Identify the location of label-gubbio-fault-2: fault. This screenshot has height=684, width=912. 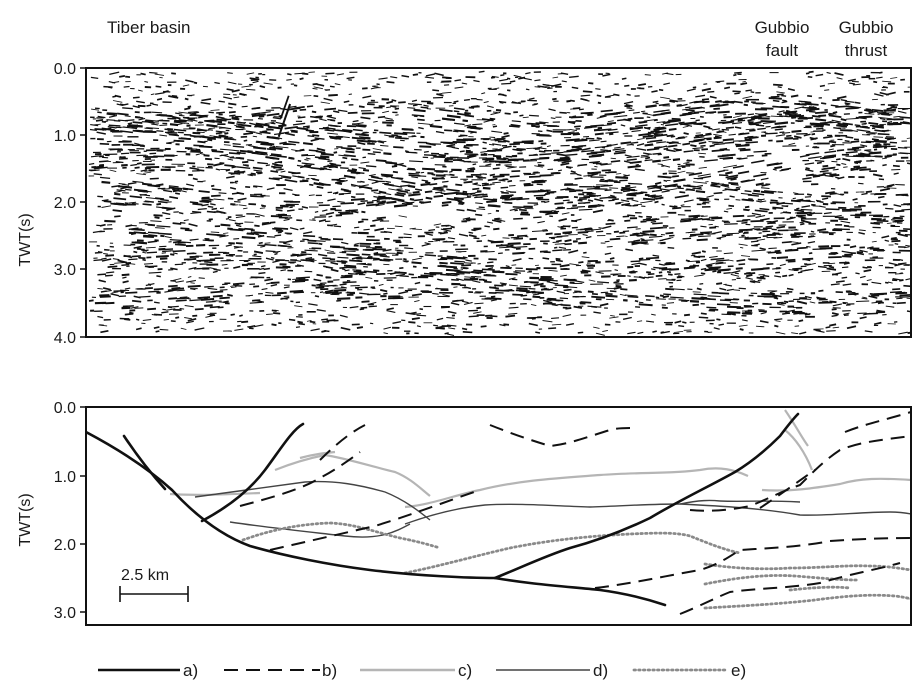
(782, 50).